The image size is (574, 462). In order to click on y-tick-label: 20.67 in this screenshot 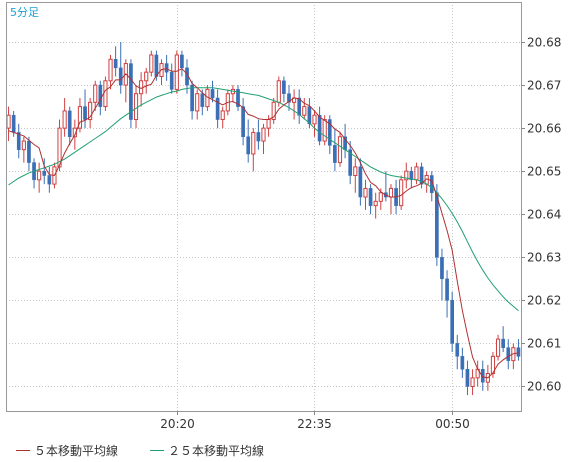, I will do `click(544, 86)`.